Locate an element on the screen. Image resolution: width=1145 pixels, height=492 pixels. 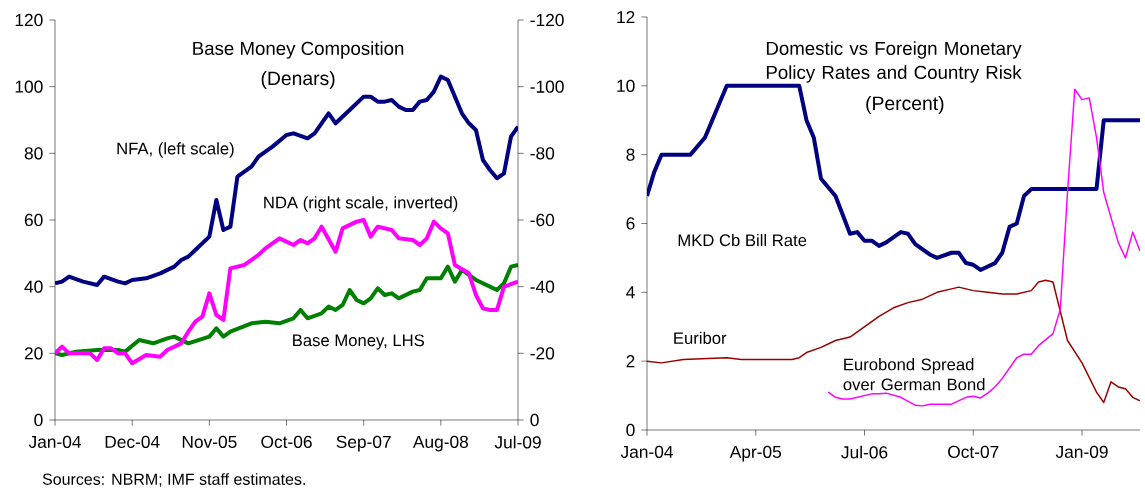
y-tick-label: 20 is located at coordinates (33, 353).